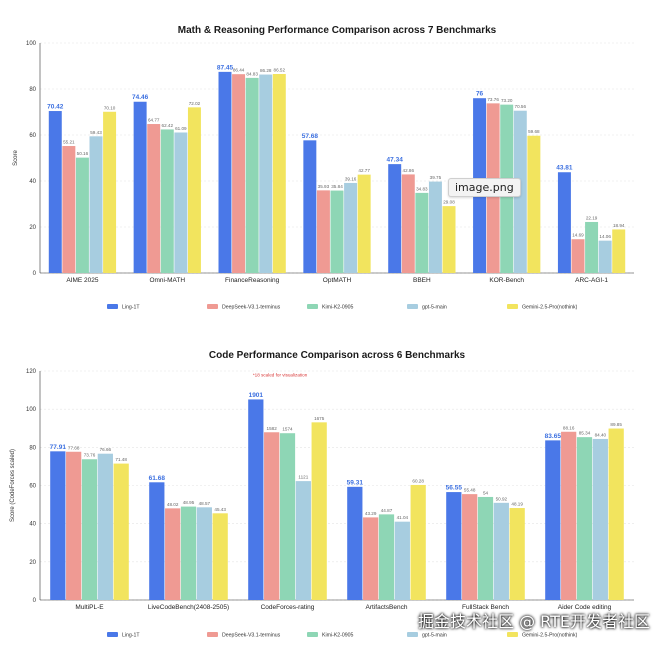 The image size is (660, 650). Describe the element at coordinates (32, 90) in the screenshot. I see `chart1-ytick-label: 80` at that location.